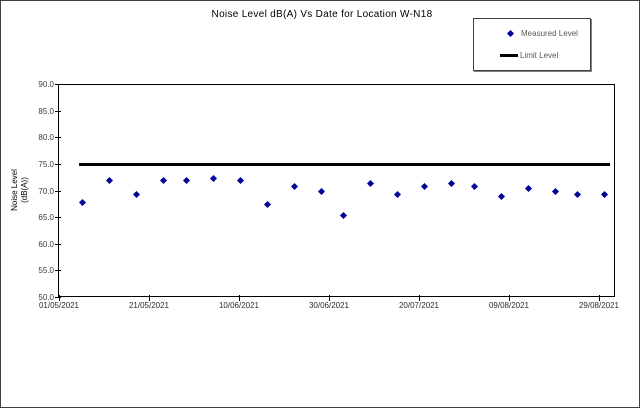 This screenshot has height=409, width=642. I want to click on measured-level-marker-icon, so click(510, 34).